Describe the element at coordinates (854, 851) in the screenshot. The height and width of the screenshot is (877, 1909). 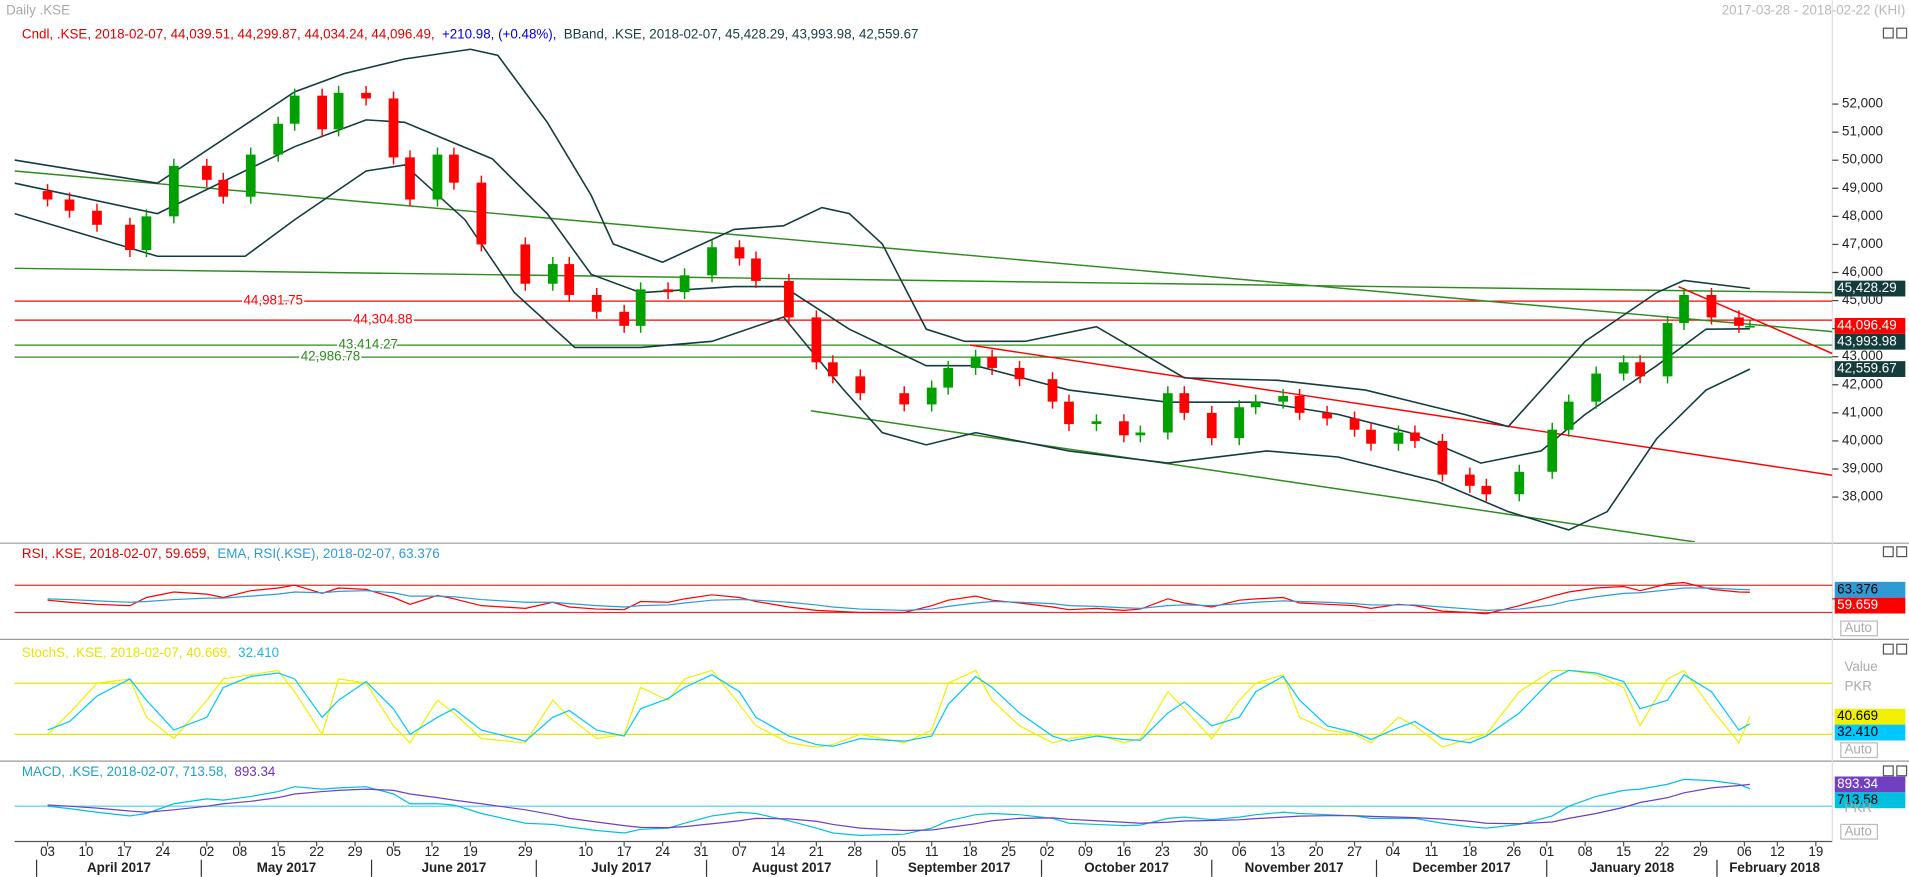
I see `x-tick-label: 28` at that location.